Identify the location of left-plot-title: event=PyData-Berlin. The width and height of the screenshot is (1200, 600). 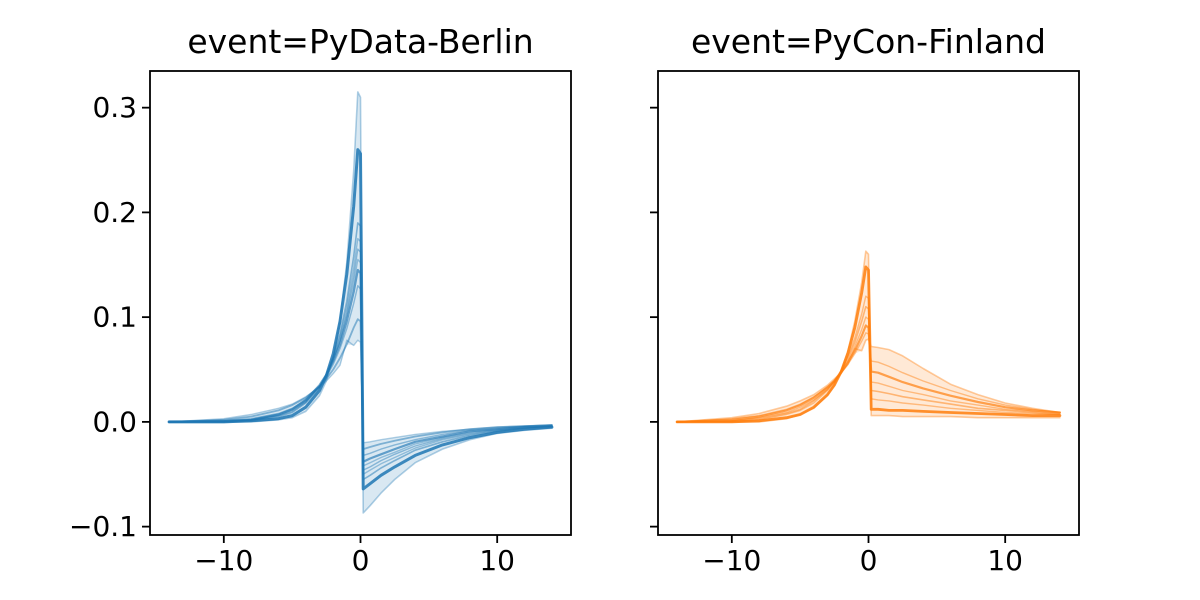
(360, 41).